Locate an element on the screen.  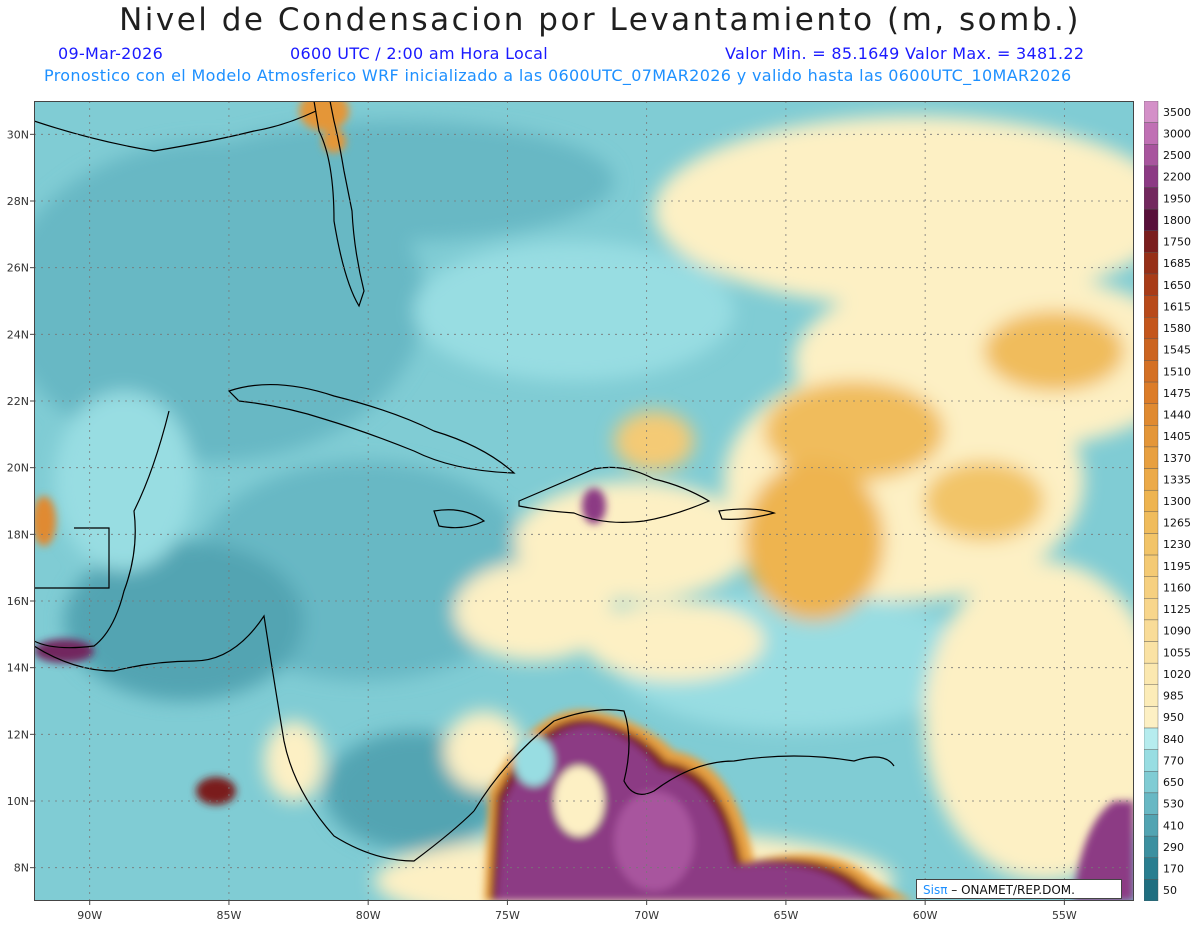
colorbar-label: 2200 is located at coordinates (1177, 177).